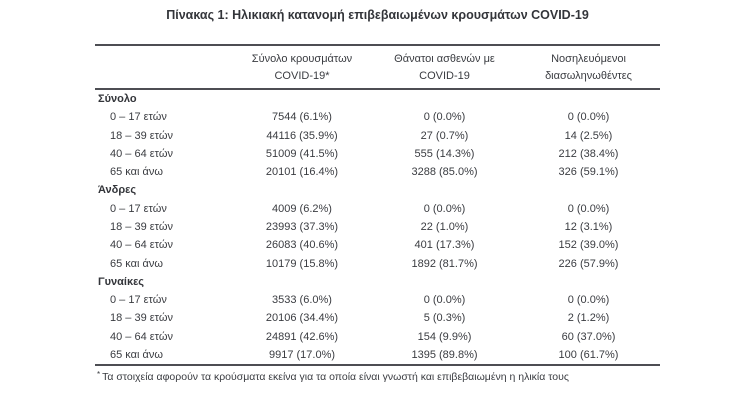 The height and width of the screenshot is (411, 734). Describe the element at coordinates (163, 67) in the screenshot. I see `column-header-empty` at that location.